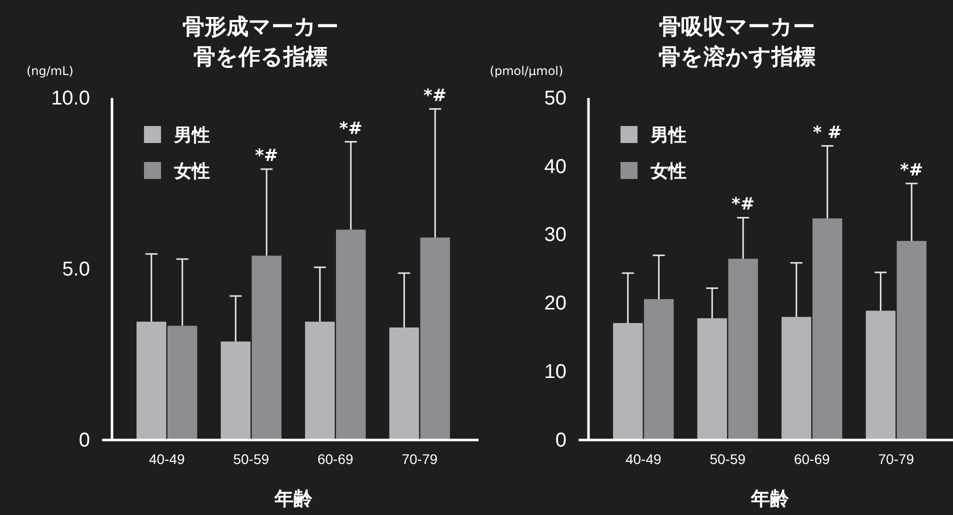  Describe the element at coordinates (736, 27) in the screenshot. I see `chart-title: 骨吸収マーカー` at that location.